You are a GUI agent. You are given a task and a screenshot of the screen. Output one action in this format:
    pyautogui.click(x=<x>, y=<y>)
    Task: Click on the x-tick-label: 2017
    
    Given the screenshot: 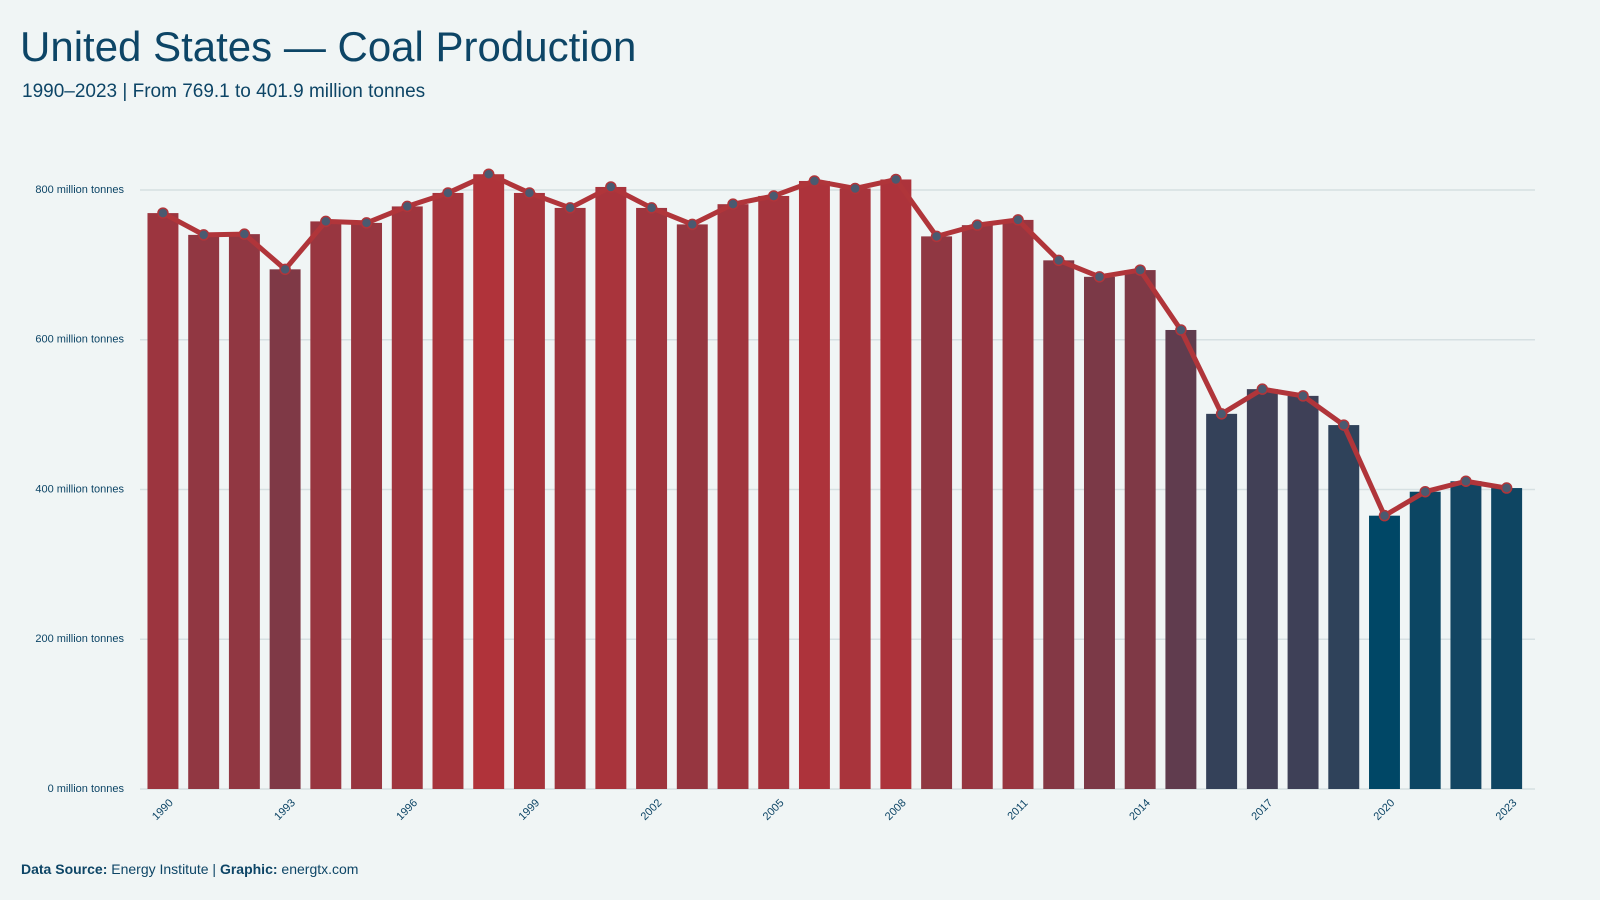 What is the action you would take?
    pyautogui.click(x=1262, y=810)
    